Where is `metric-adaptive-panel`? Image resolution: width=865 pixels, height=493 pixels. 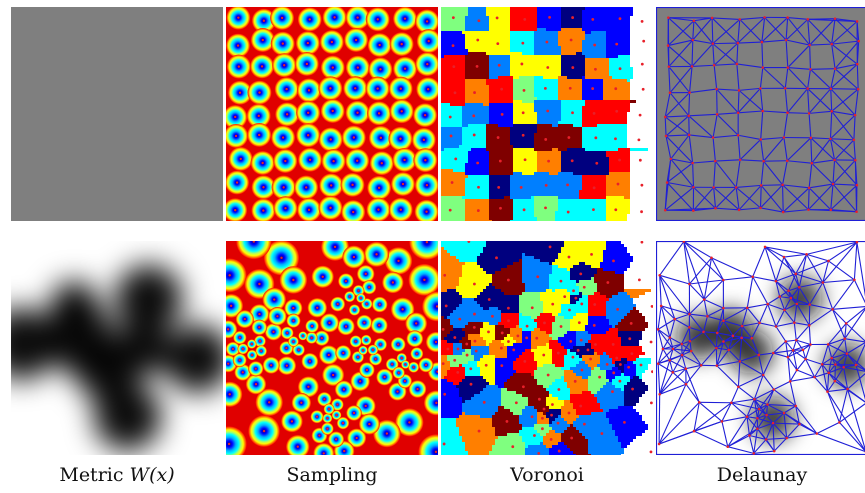 metric-adaptive-panel is located at coordinates (117, 348).